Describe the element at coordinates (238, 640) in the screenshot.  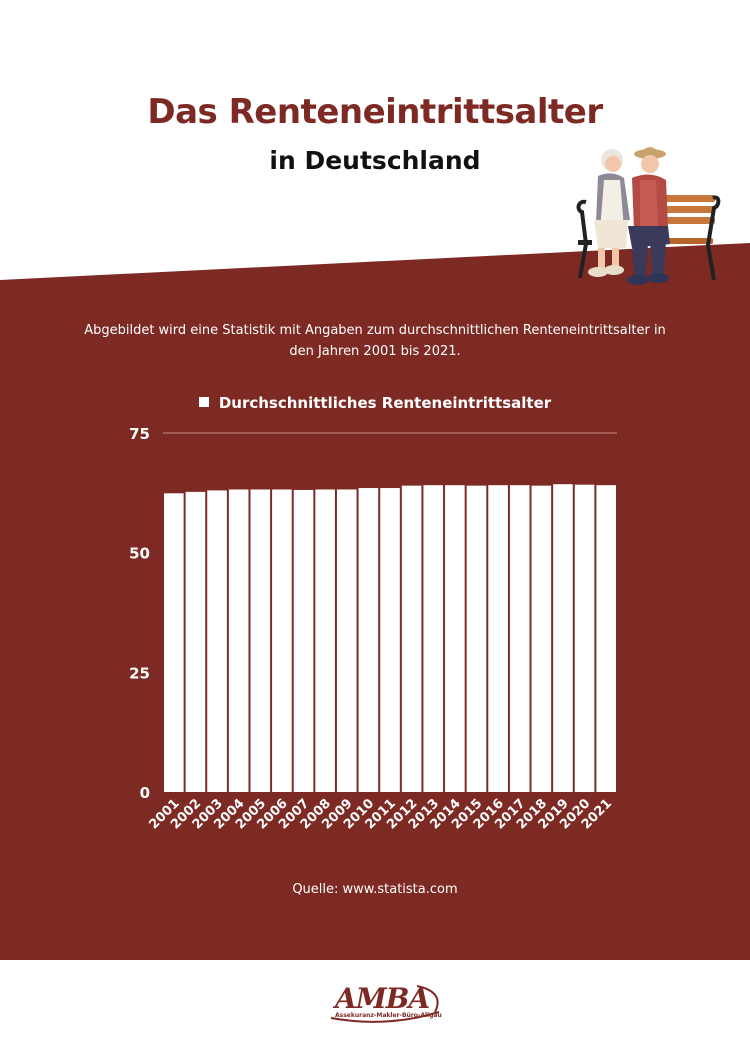
I see `bar-2004` at that location.